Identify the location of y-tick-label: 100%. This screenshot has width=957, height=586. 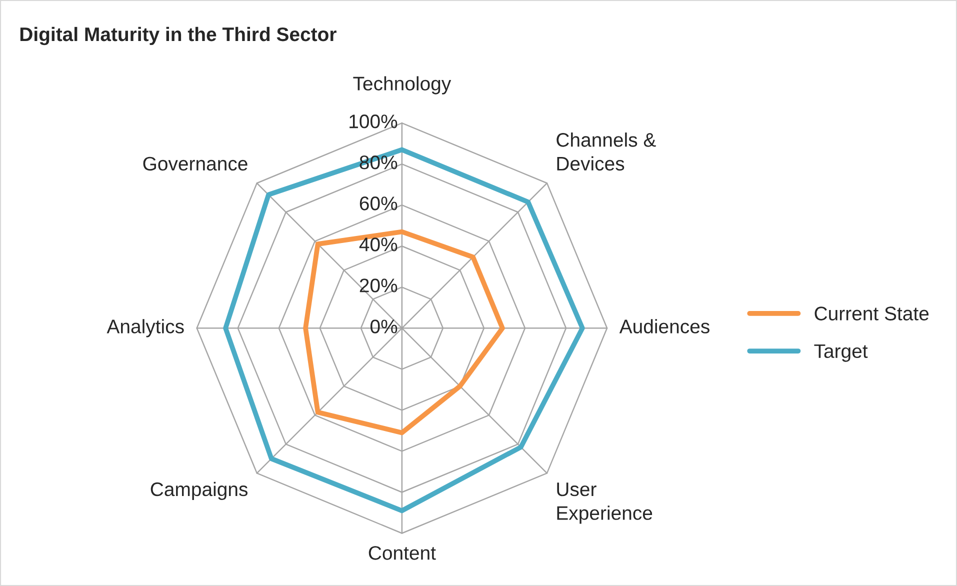
(374, 121).